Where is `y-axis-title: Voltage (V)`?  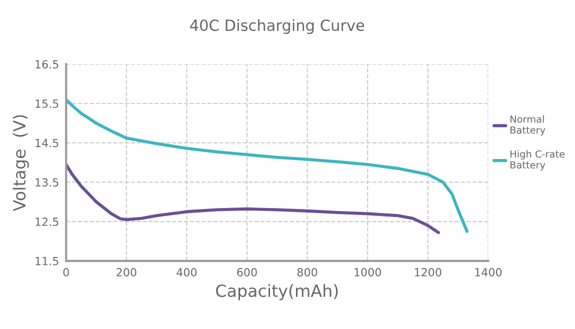 y-axis-title: Voltage (V) is located at coordinates (20, 163).